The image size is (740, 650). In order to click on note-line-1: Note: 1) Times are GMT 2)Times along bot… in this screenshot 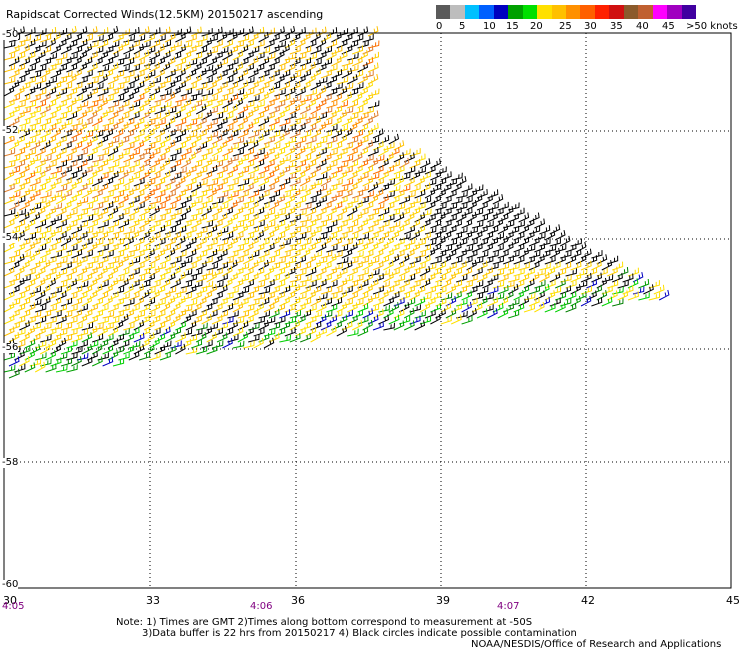, I will do `click(324, 622)`.